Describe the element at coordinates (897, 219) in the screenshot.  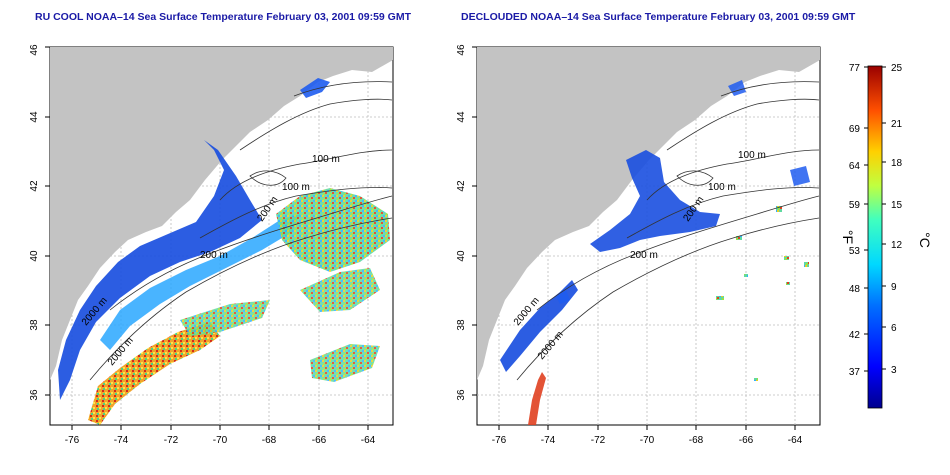
I see `colorbar-celsius-labels: 25 21 18 15 12 9 6 3` at that location.